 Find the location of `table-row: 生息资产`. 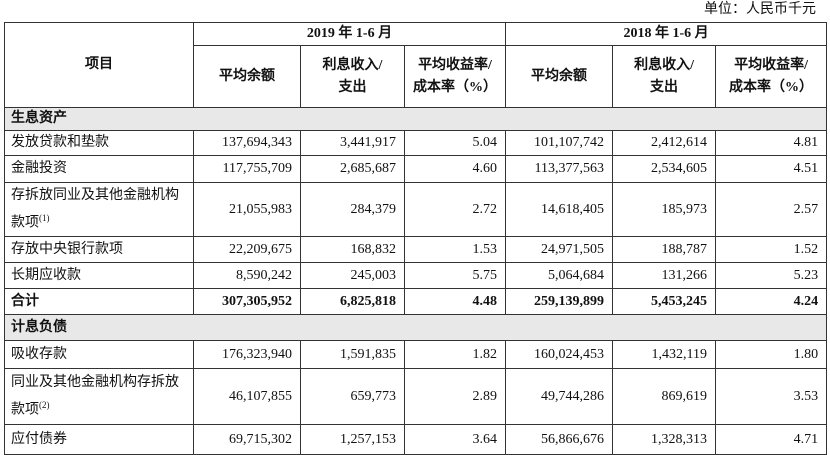

table-row: 生息资产 is located at coordinates (415, 119).